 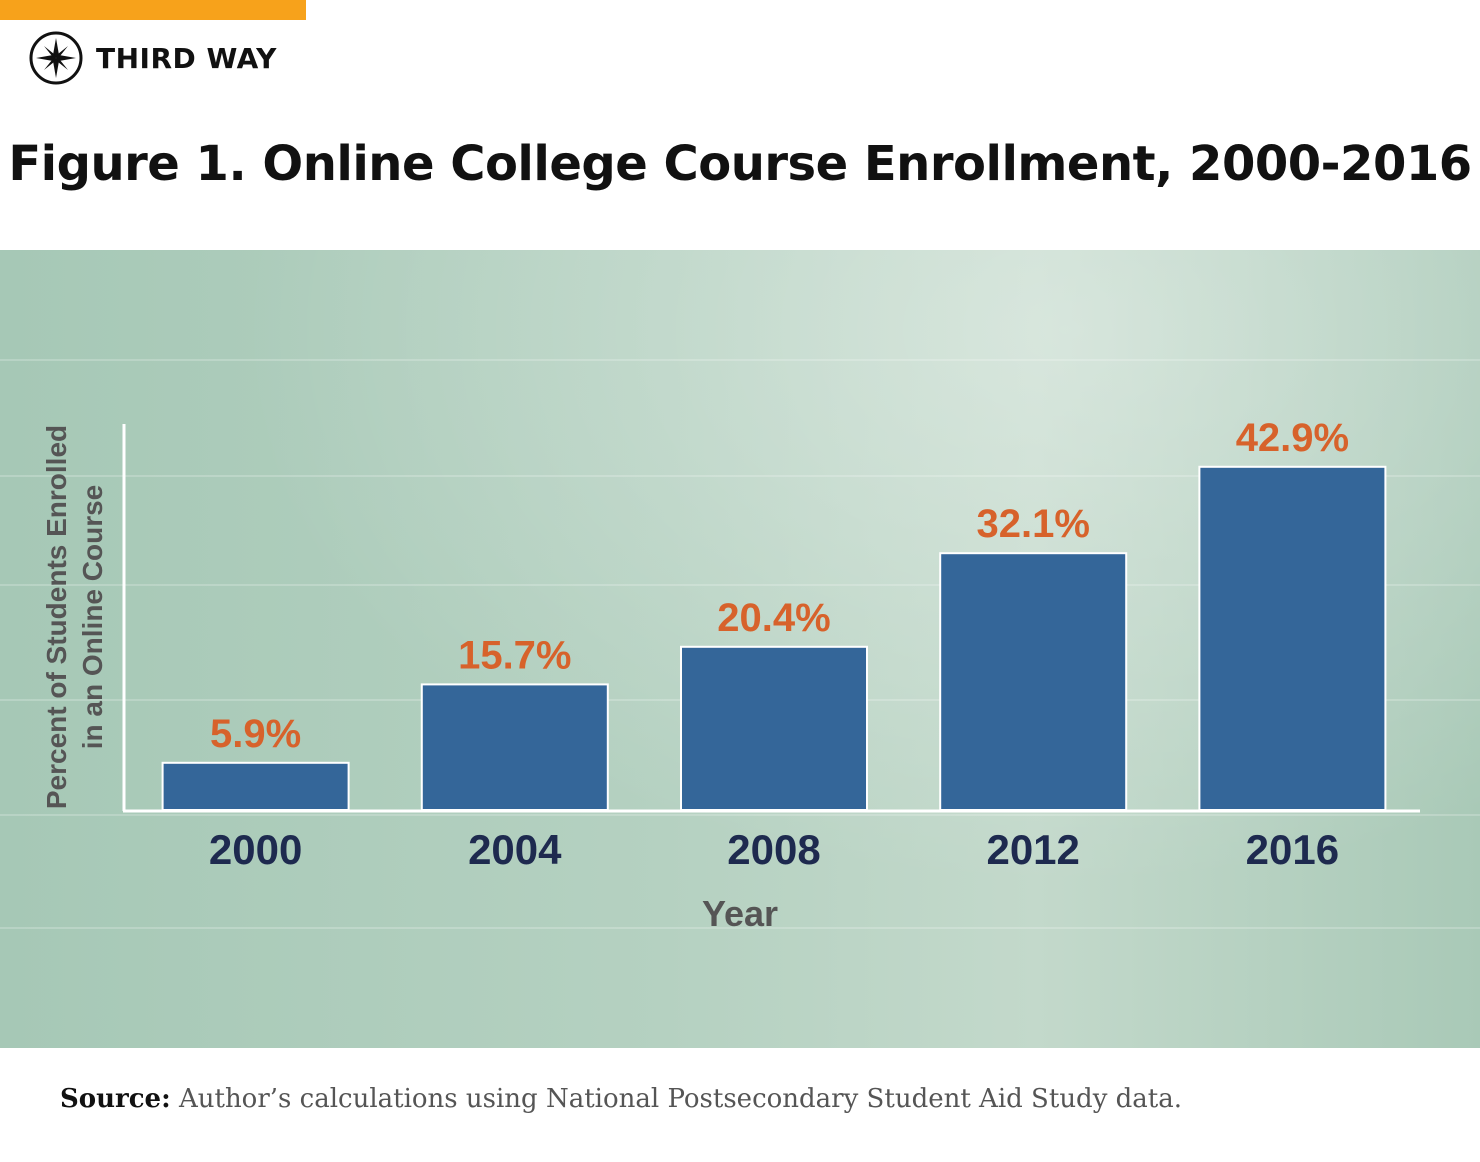 What do you see at coordinates (255, 734) in the screenshot?
I see `value-label-2000: 5.9%` at bounding box center [255, 734].